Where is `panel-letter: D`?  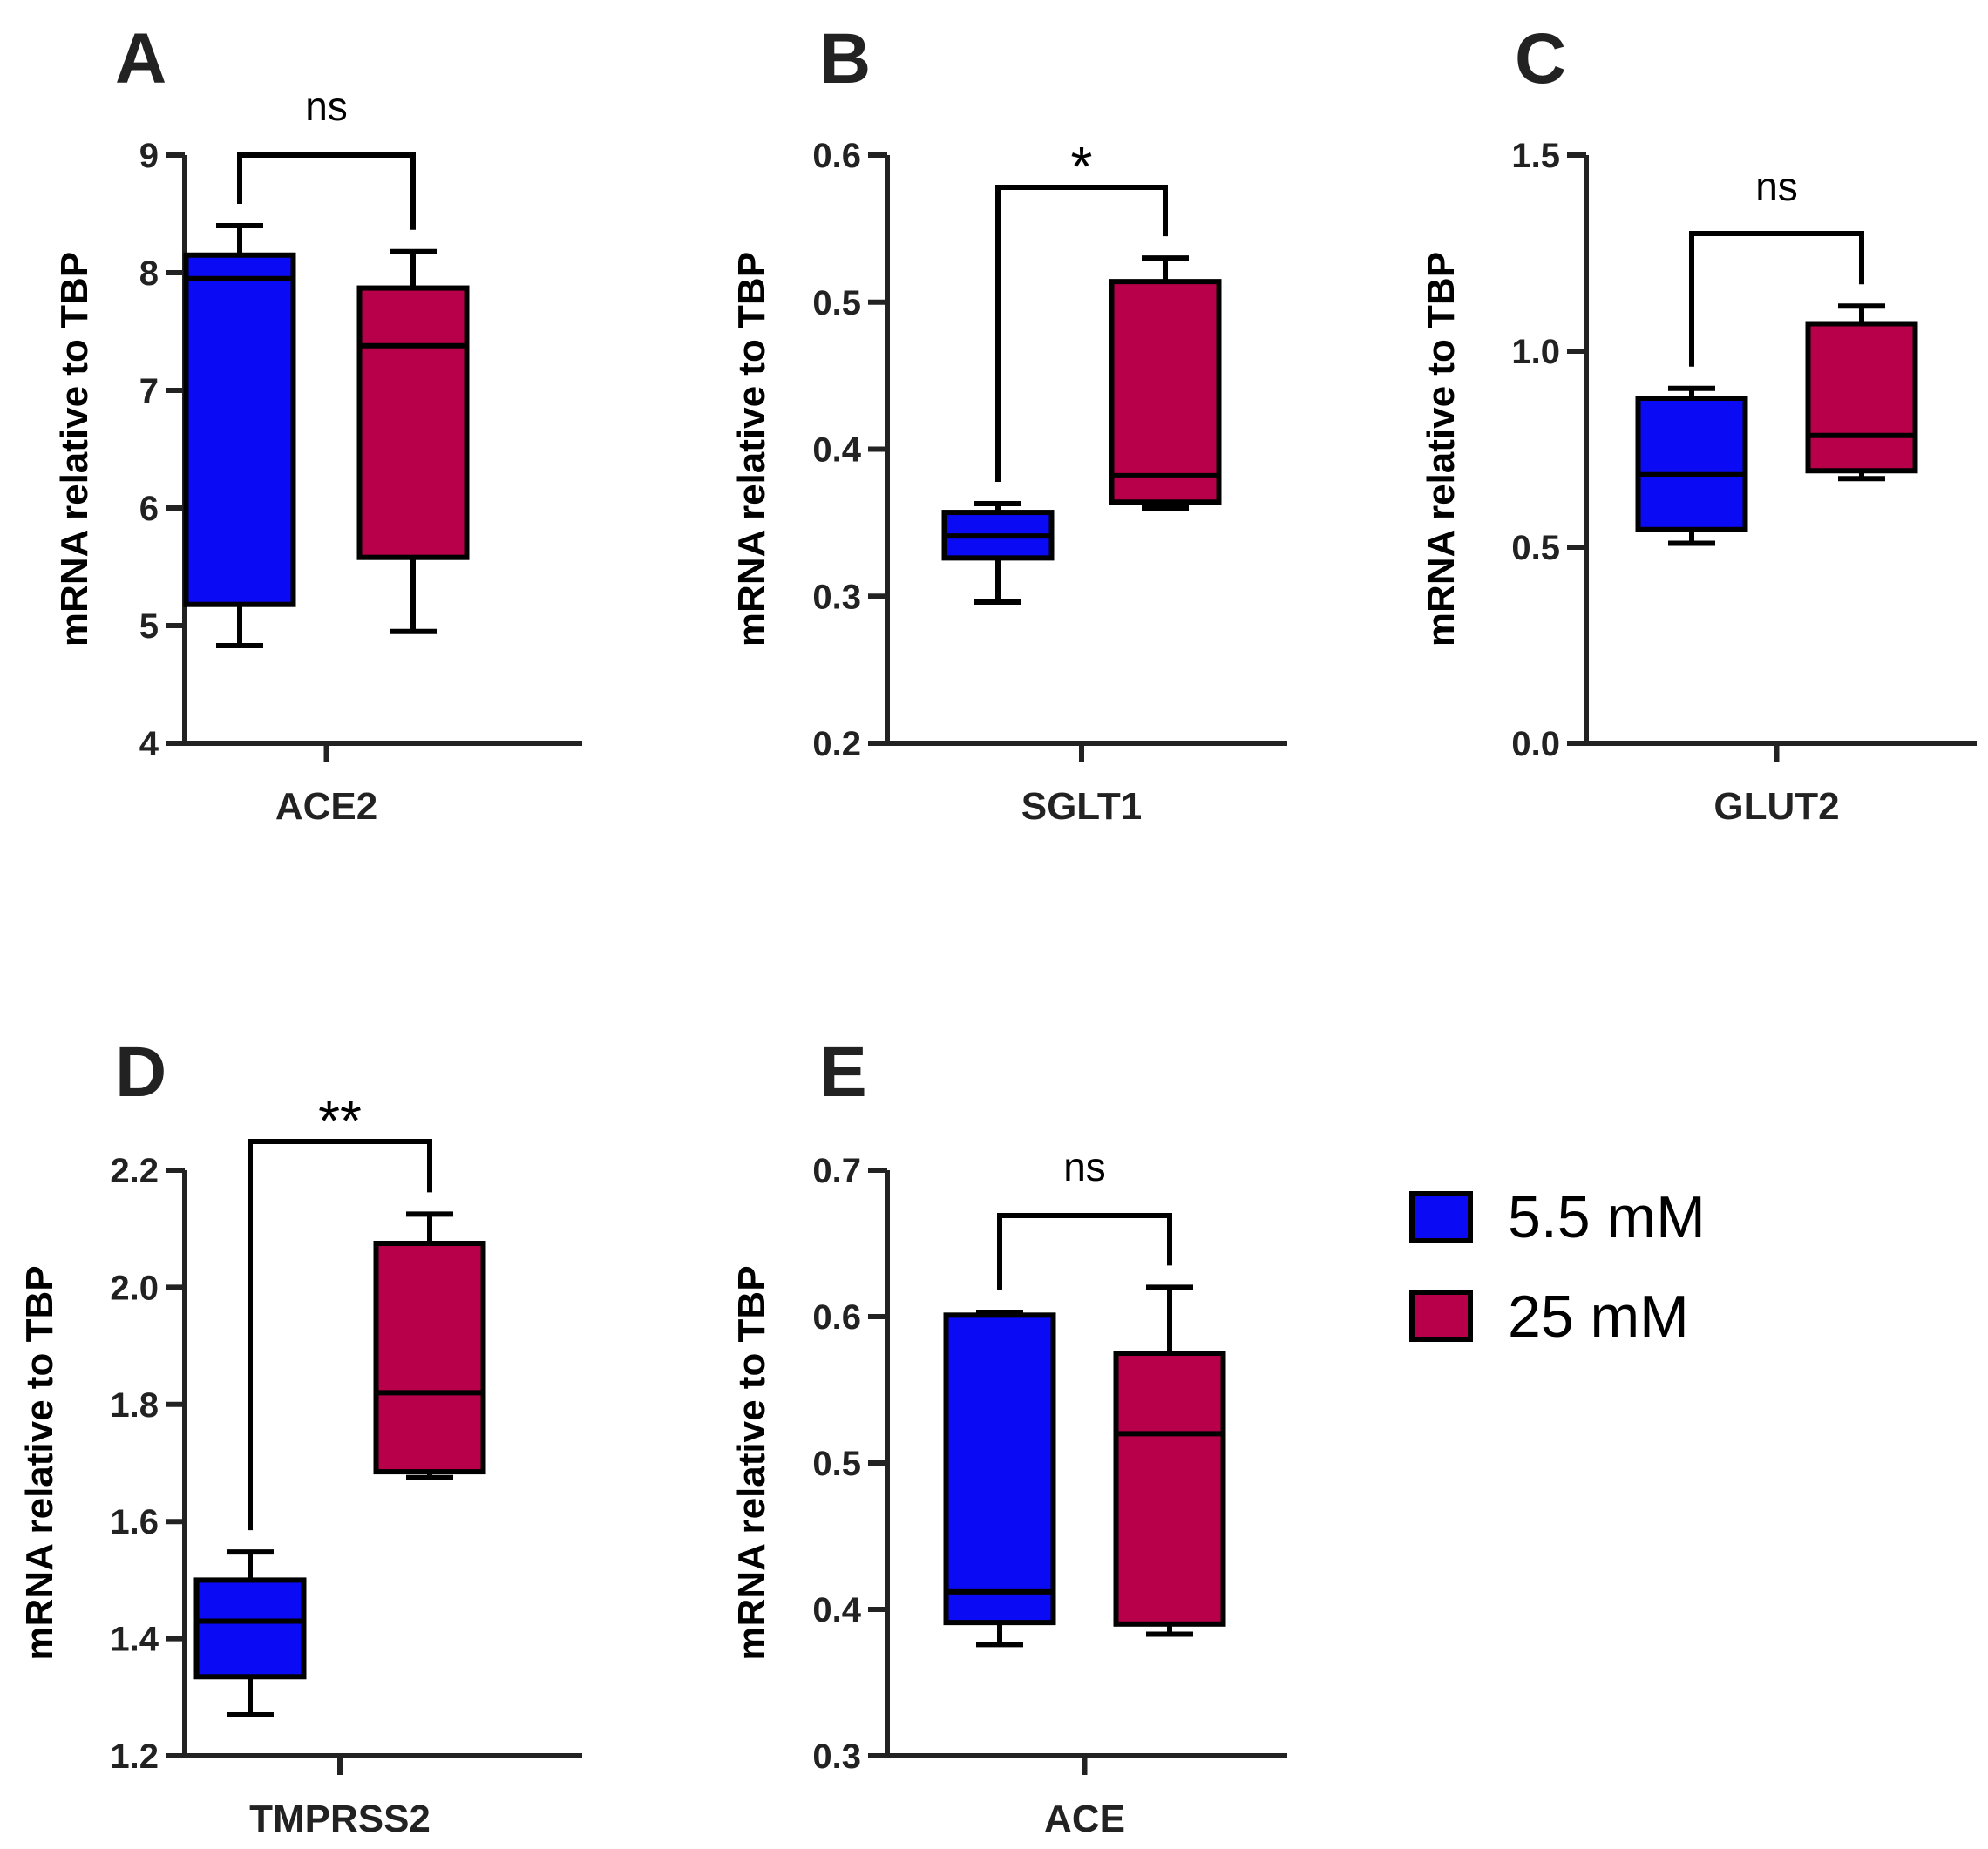 panel-letter: D is located at coordinates (140, 1072).